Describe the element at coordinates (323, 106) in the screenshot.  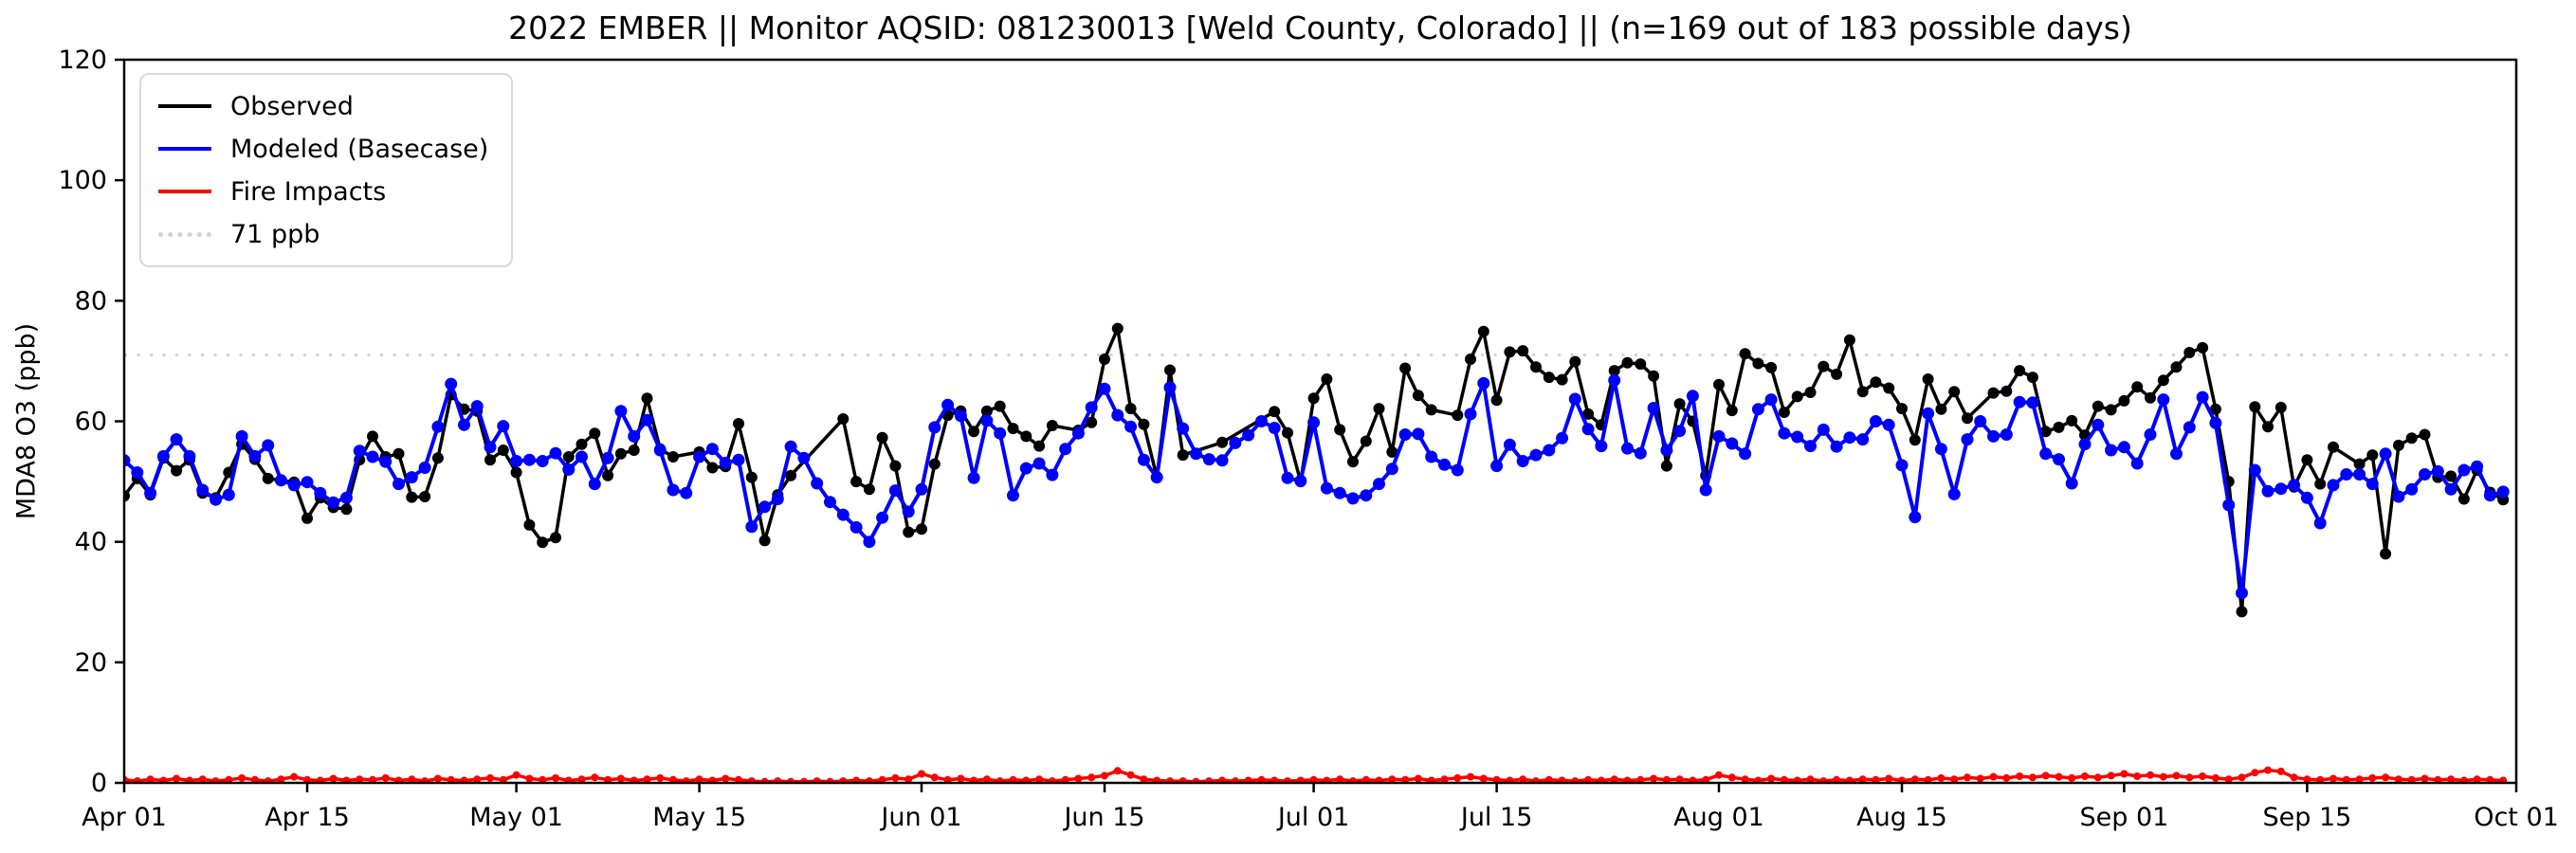
I see `legend-item-observed: Observed` at that location.